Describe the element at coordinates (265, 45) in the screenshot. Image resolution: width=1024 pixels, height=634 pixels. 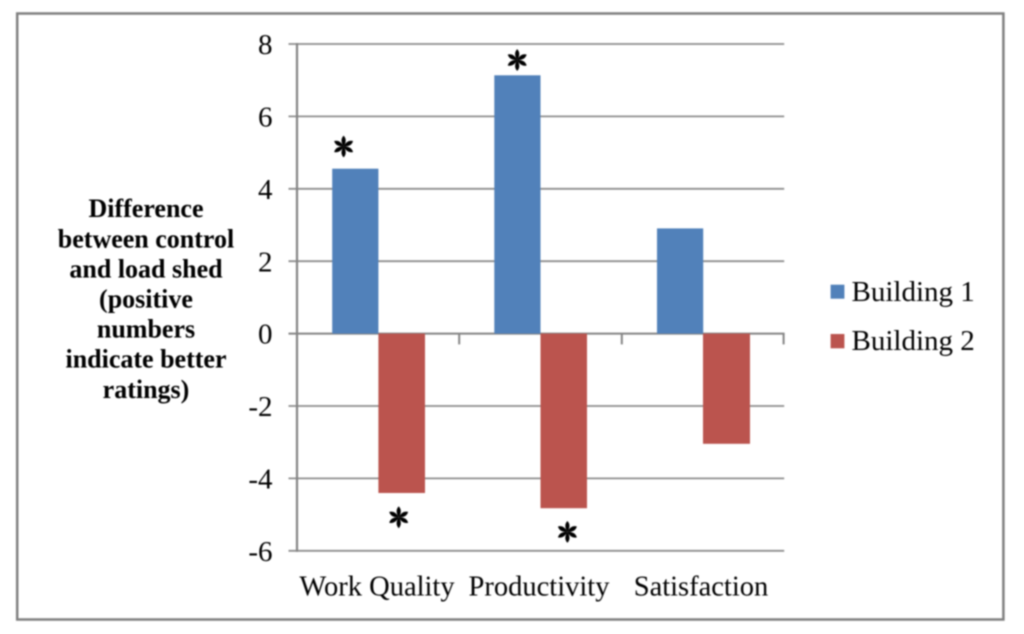
I see `svg-text: 8` at that location.